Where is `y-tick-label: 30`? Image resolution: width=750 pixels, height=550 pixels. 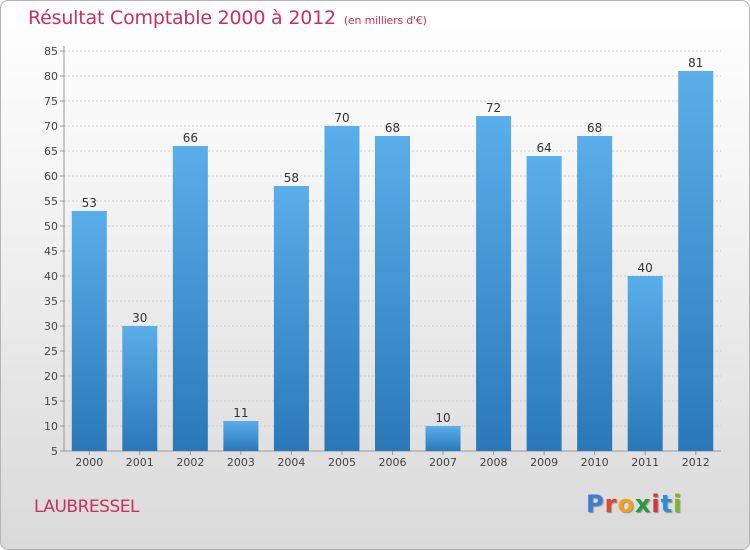
y-tick-label: 30 is located at coordinates (51, 326).